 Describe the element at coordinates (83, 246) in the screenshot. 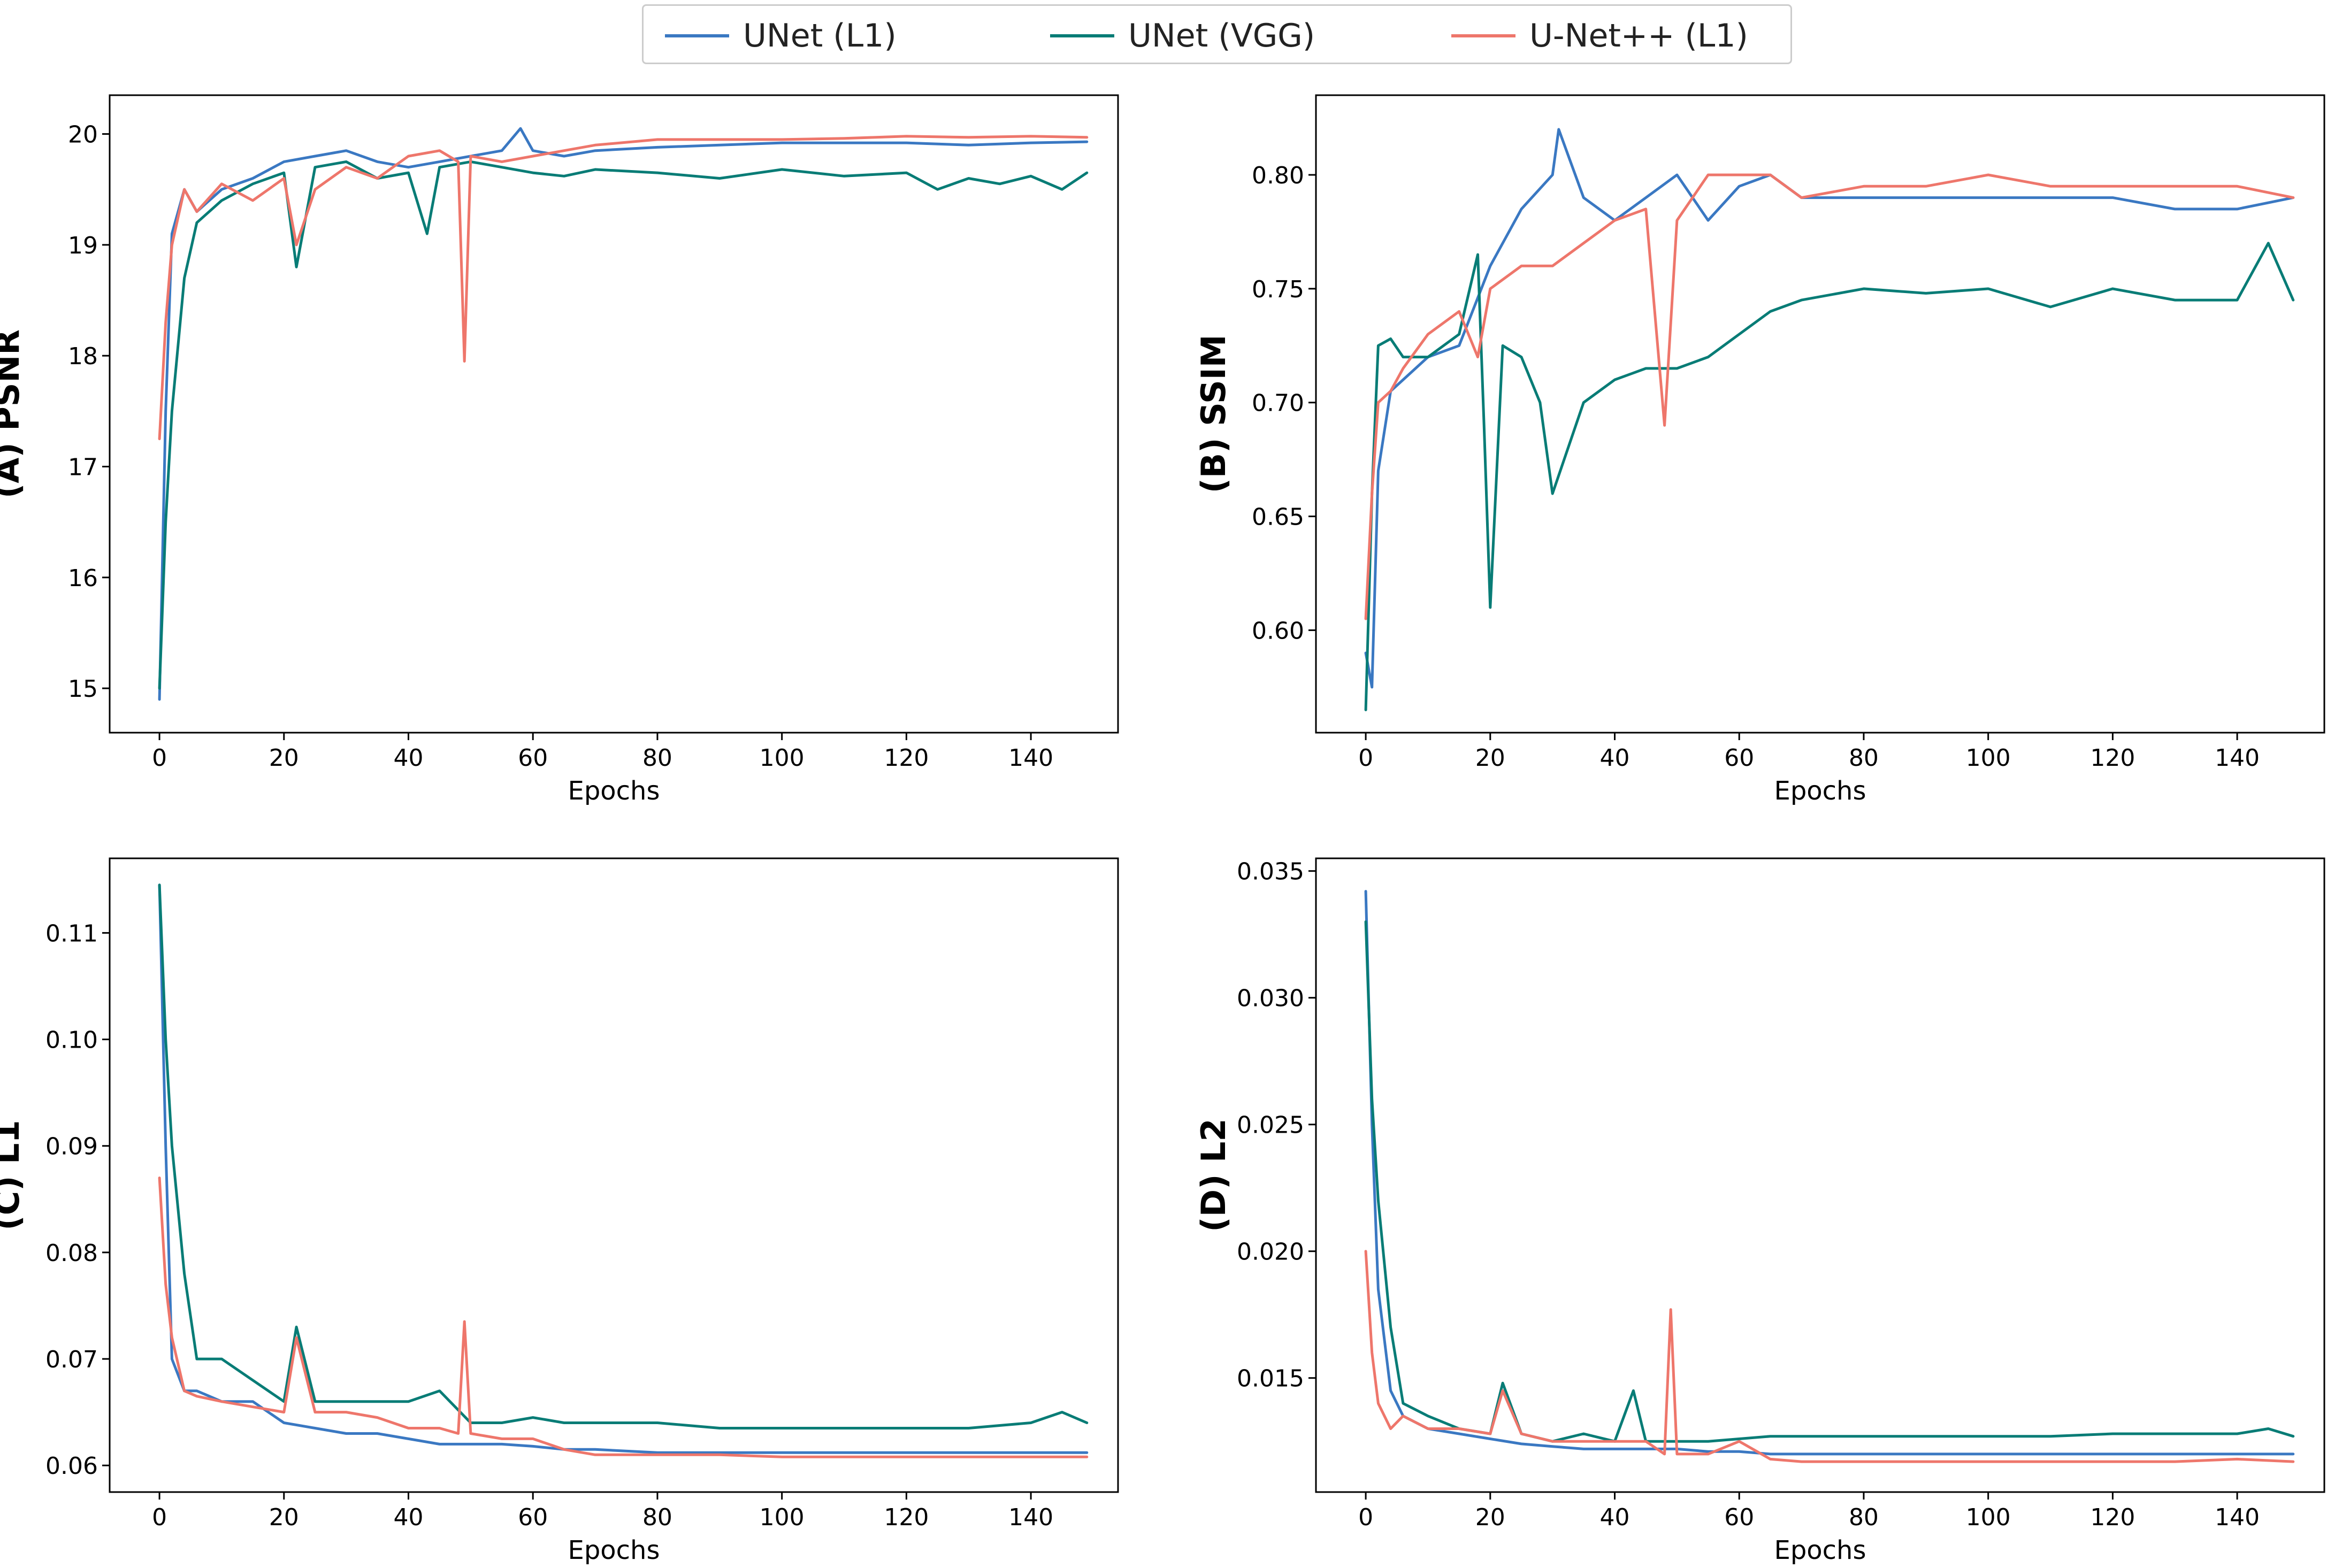

I see `y-tick-label-0-4: 19` at that location.